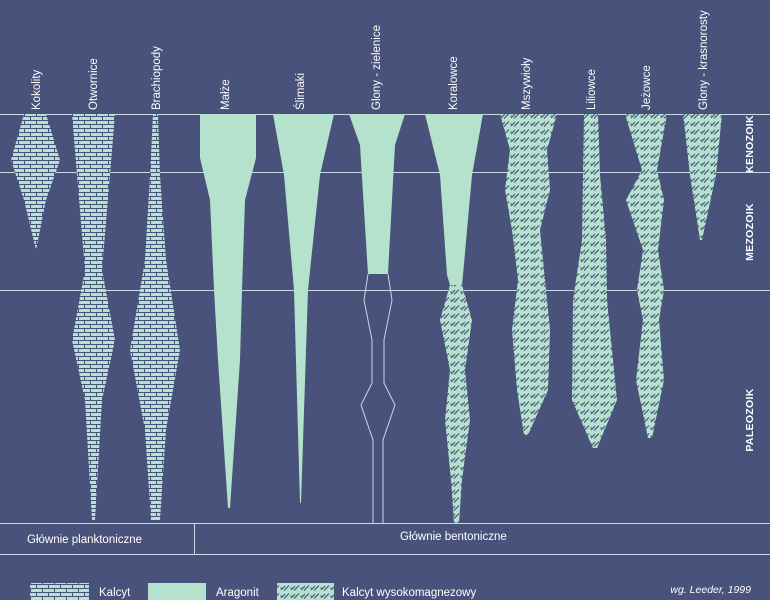 This screenshot has height=600, width=770. Describe the element at coordinates (528, 274) in the screenshot. I see `range-mszywioly` at that location.